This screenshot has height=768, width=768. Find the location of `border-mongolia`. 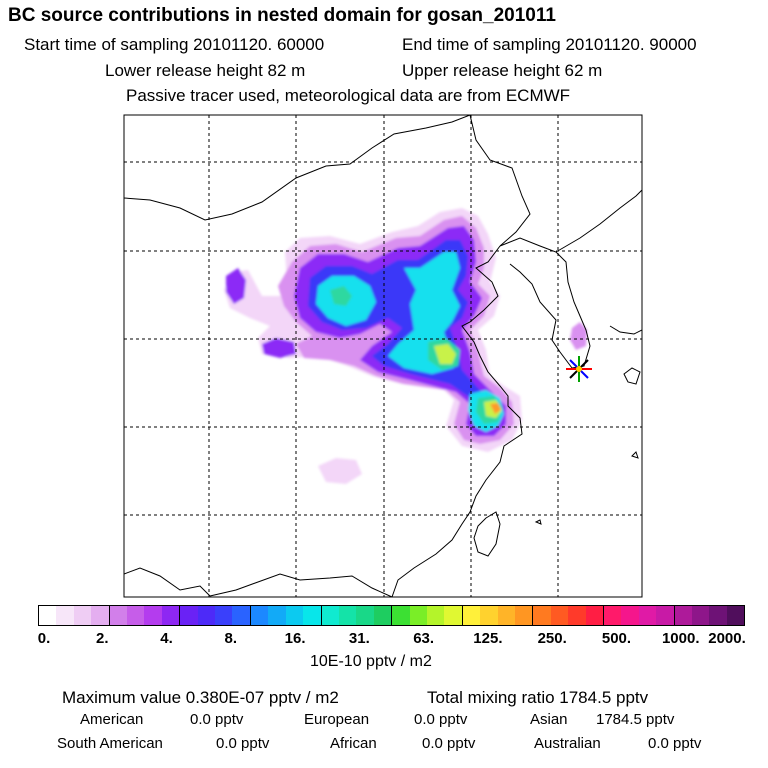

border-mongolia is located at coordinates (297, 168).